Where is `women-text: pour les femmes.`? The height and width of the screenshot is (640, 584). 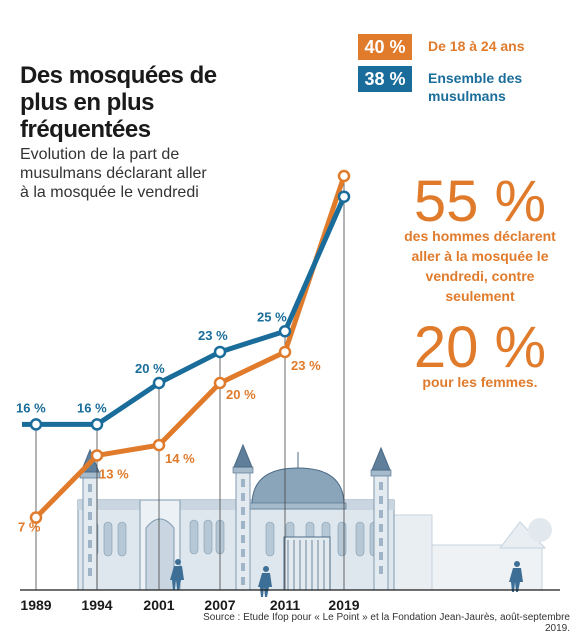 women-text: pour les femmes. is located at coordinates (480, 382).